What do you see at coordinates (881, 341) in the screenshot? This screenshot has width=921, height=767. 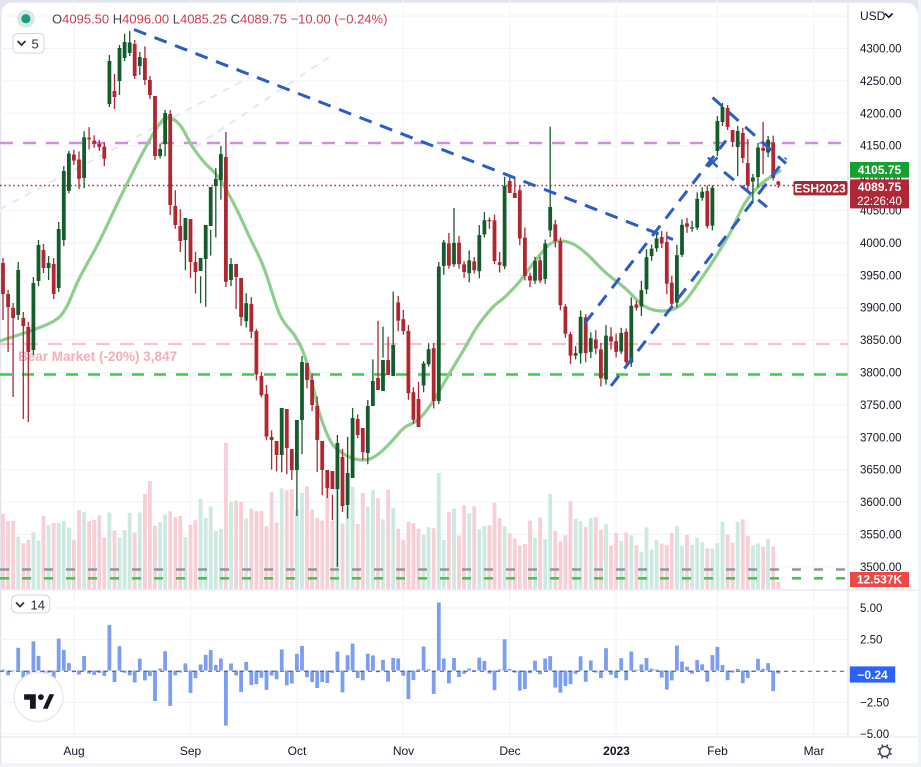 I see `svg-text: 3850.00` at bounding box center [881, 341].